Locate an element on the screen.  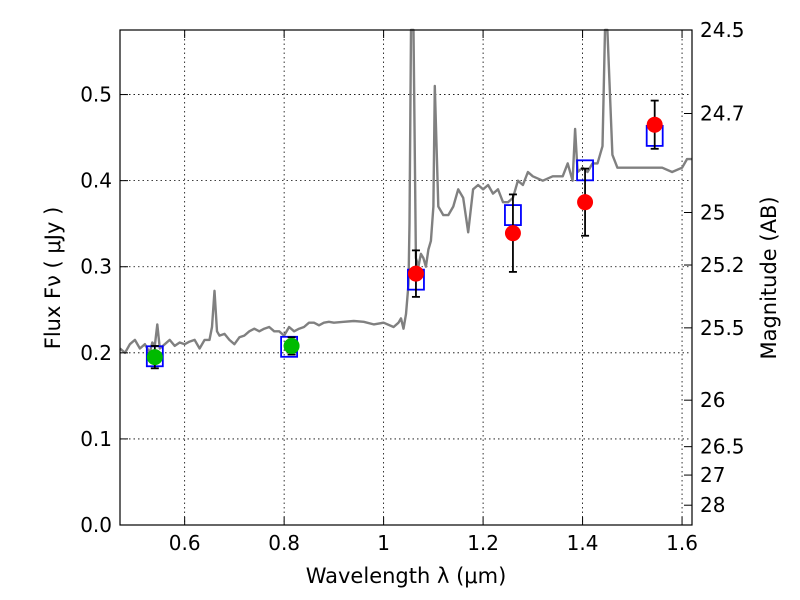
right-axis-tick-label: 28 is located at coordinates (712, 505).